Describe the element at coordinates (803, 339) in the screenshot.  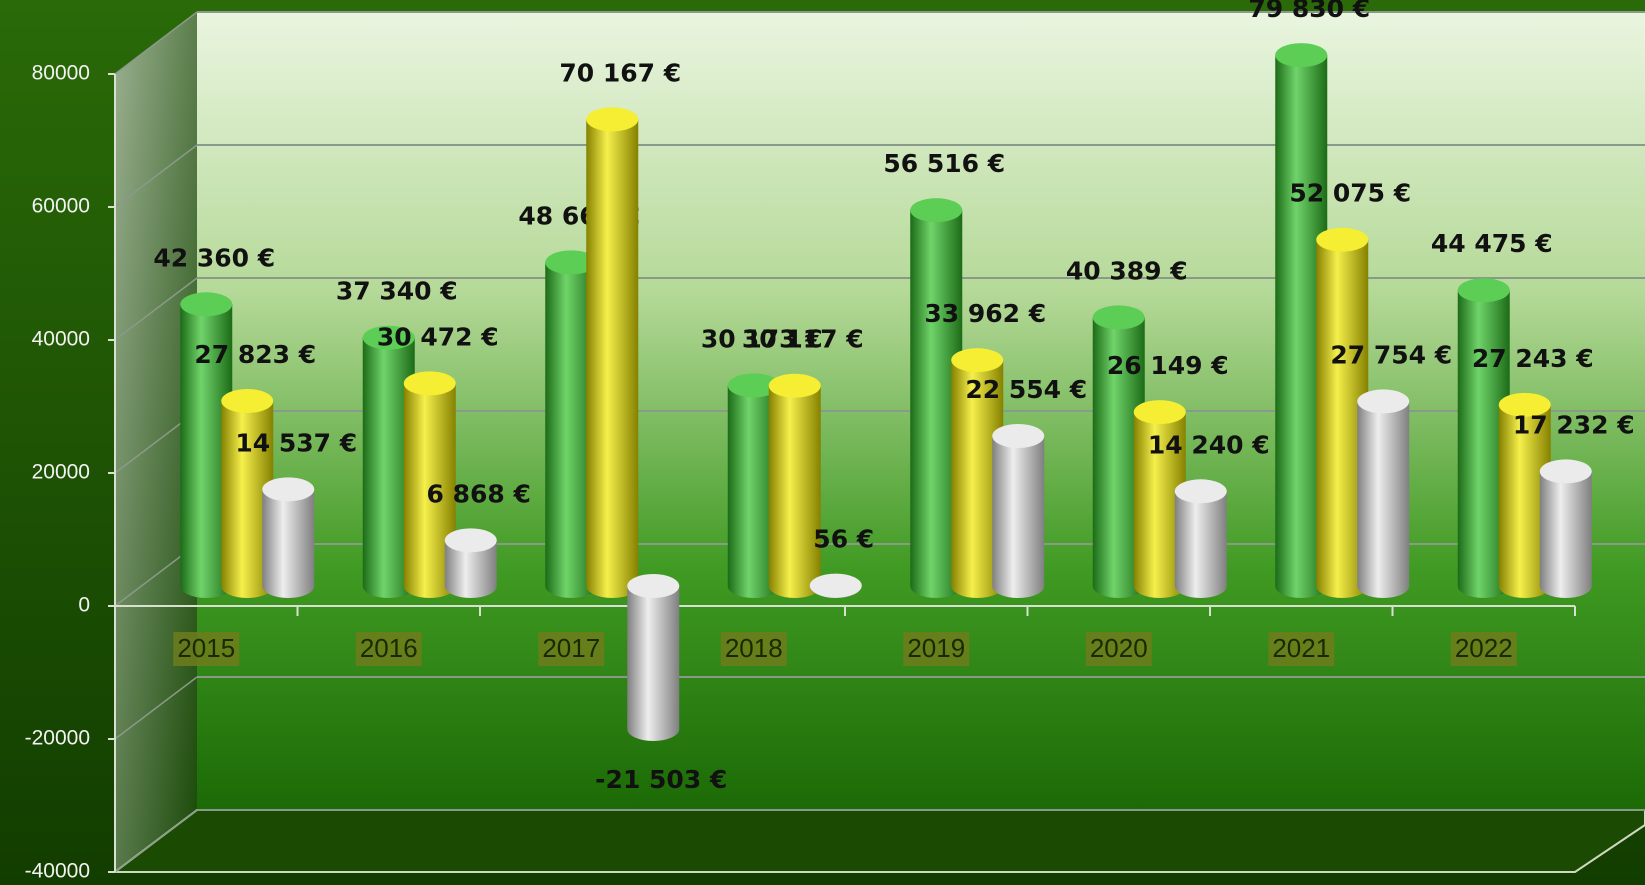
I see `value-label: 30 117 €` at that location.